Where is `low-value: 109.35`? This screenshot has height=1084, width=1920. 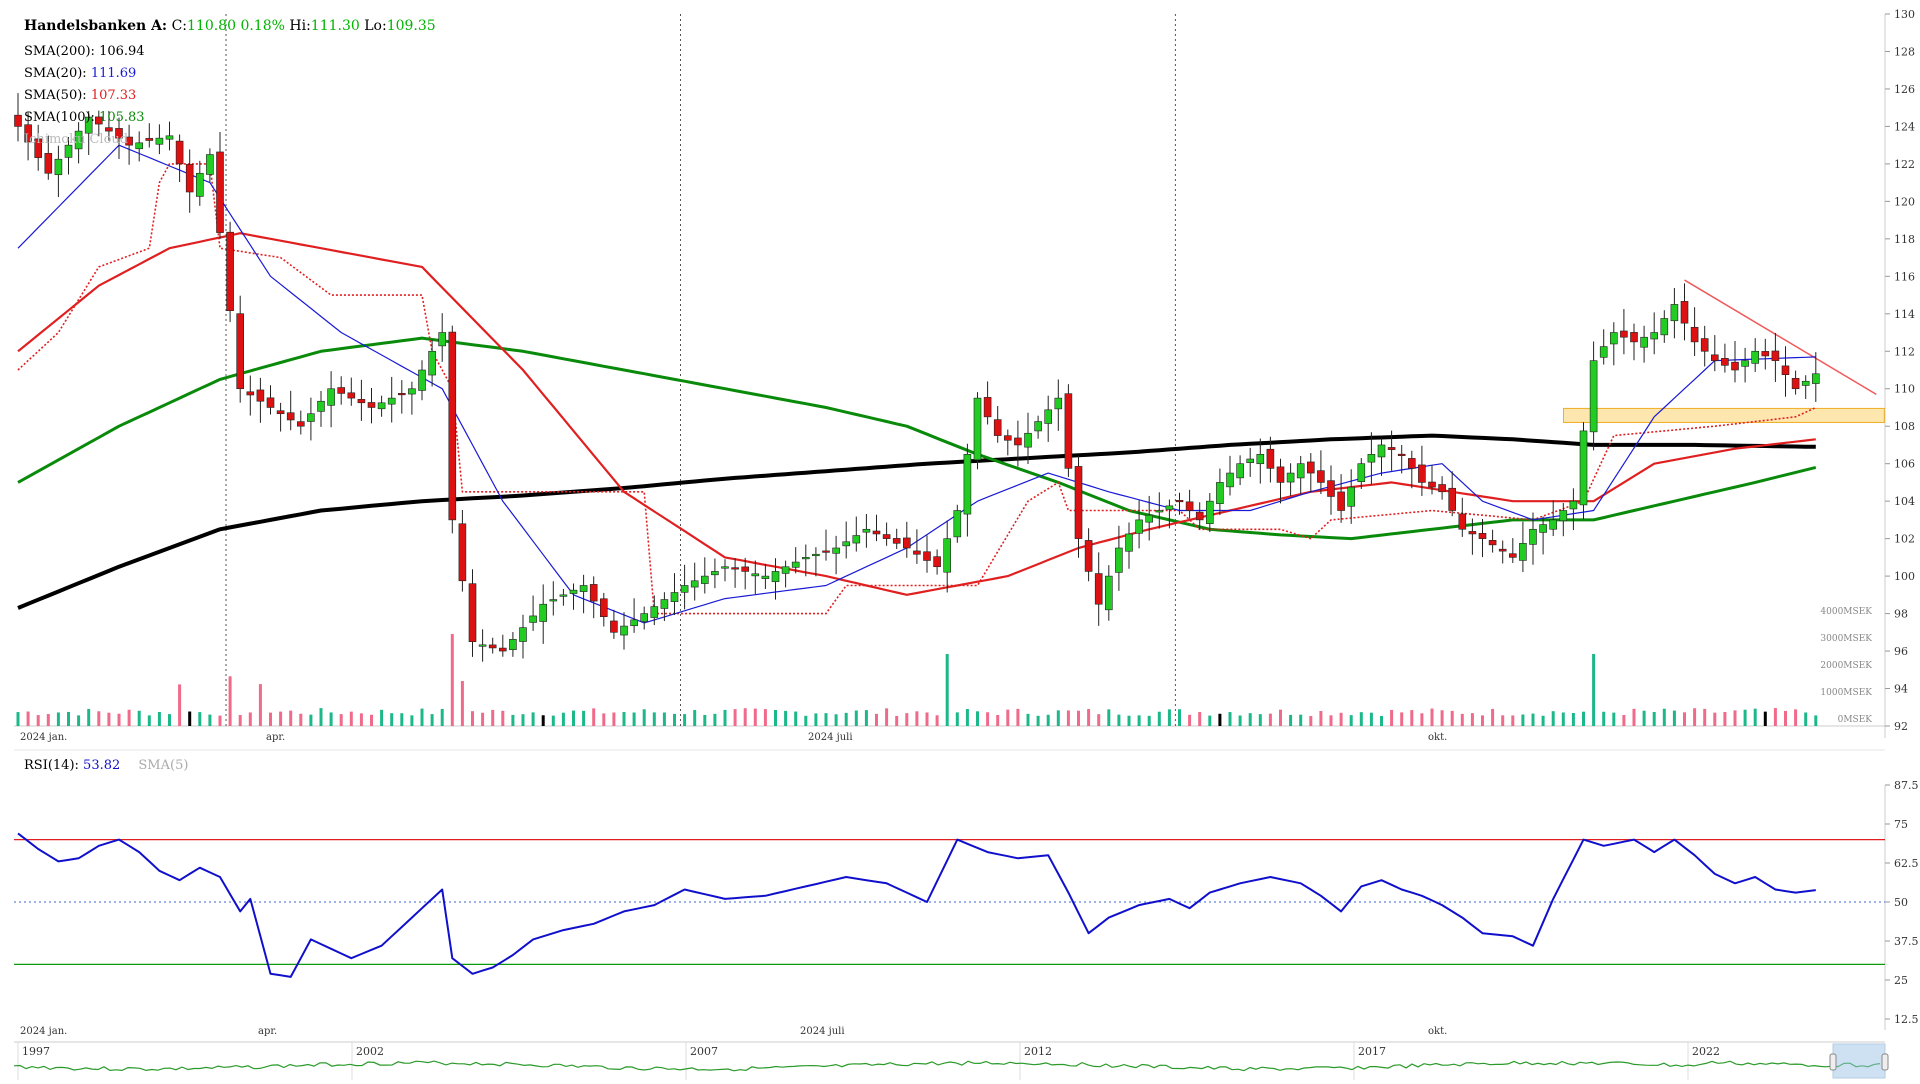
low-value: 109.35 is located at coordinates (411, 26).